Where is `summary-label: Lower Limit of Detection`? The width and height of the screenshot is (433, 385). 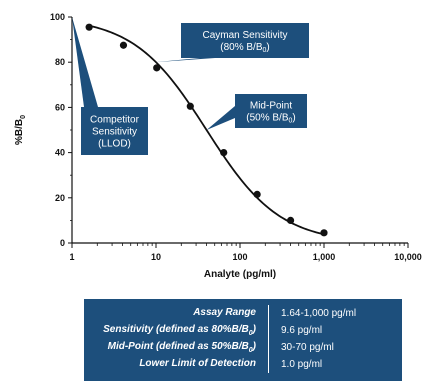
summary-label: Lower Limit of Detection is located at coordinates (197, 363).